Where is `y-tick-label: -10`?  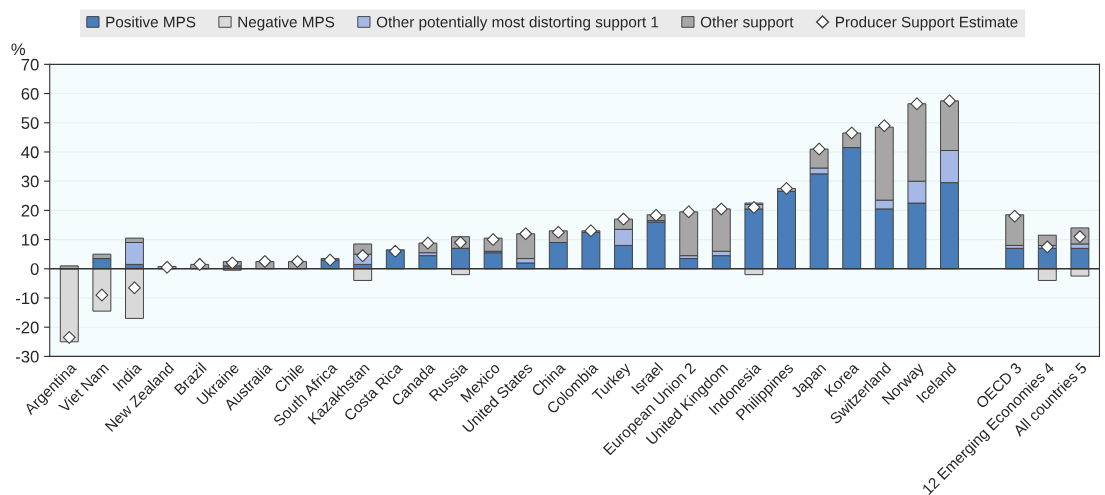 y-tick-label: -10 is located at coordinates (27, 298).